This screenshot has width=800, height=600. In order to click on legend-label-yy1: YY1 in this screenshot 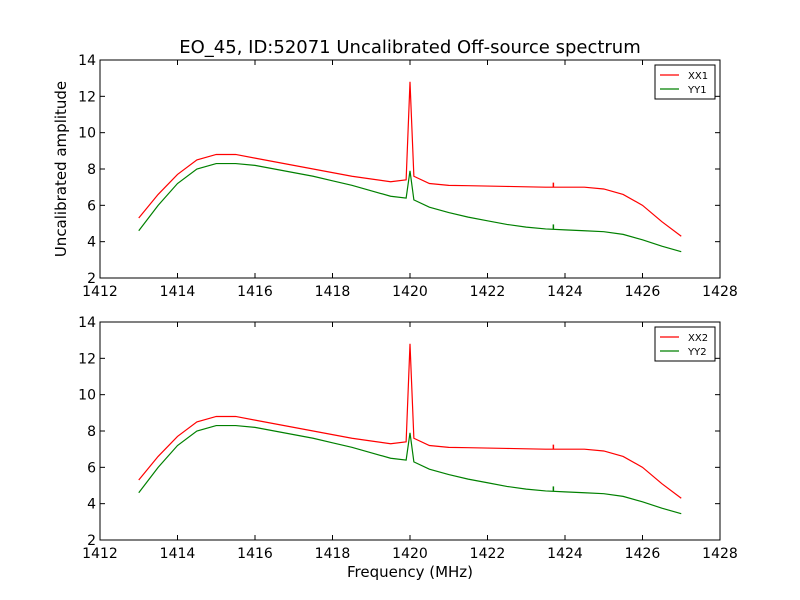, I will do `click(697, 90)`.